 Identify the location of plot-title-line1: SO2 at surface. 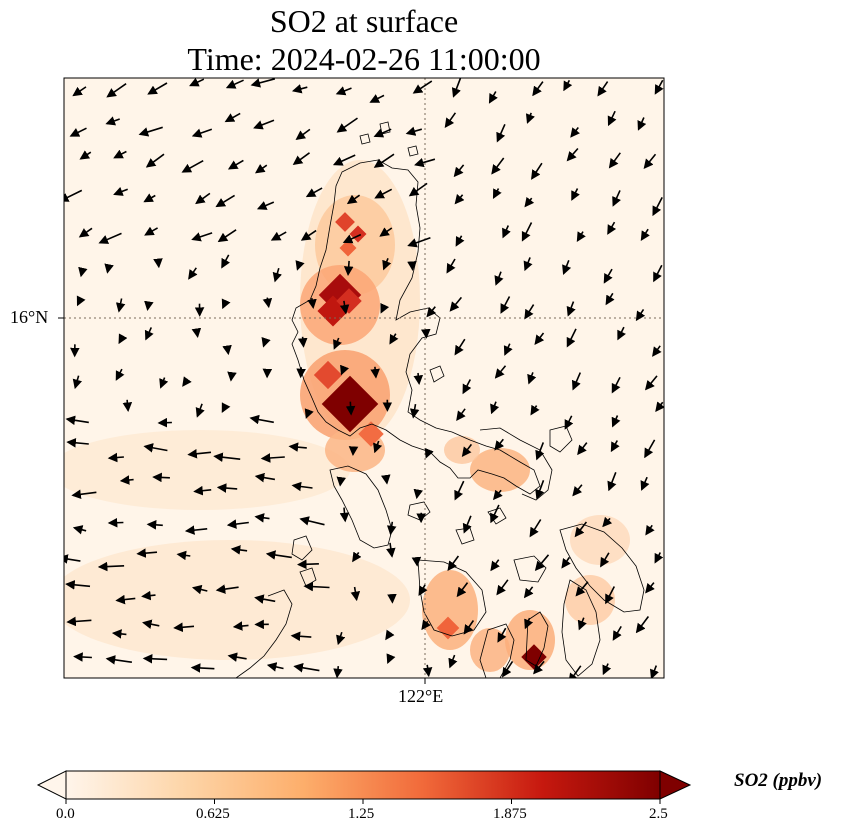
(364, 21).